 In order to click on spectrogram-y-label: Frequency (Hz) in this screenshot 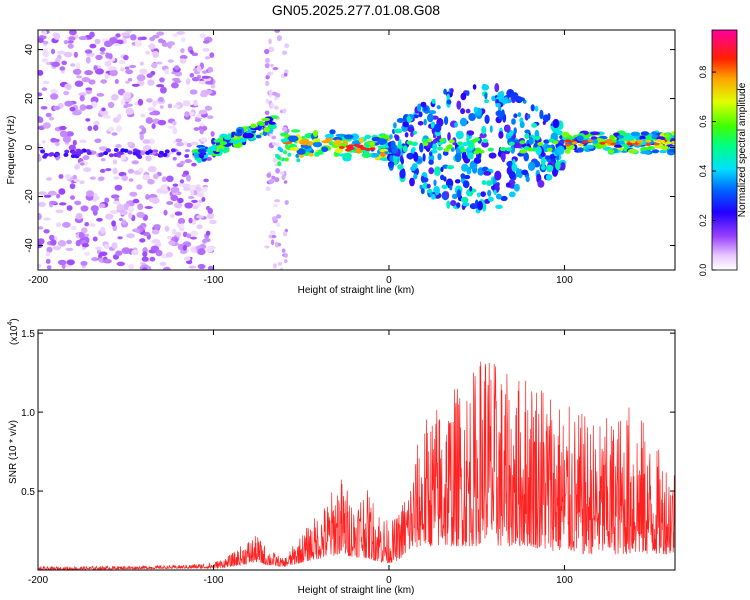, I will do `click(11, 150)`.